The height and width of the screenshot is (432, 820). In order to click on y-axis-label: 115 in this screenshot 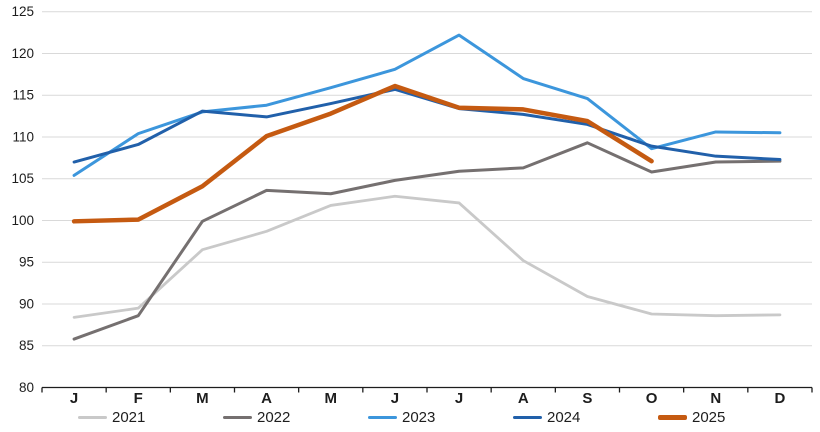, I will do `click(23, 95)`.